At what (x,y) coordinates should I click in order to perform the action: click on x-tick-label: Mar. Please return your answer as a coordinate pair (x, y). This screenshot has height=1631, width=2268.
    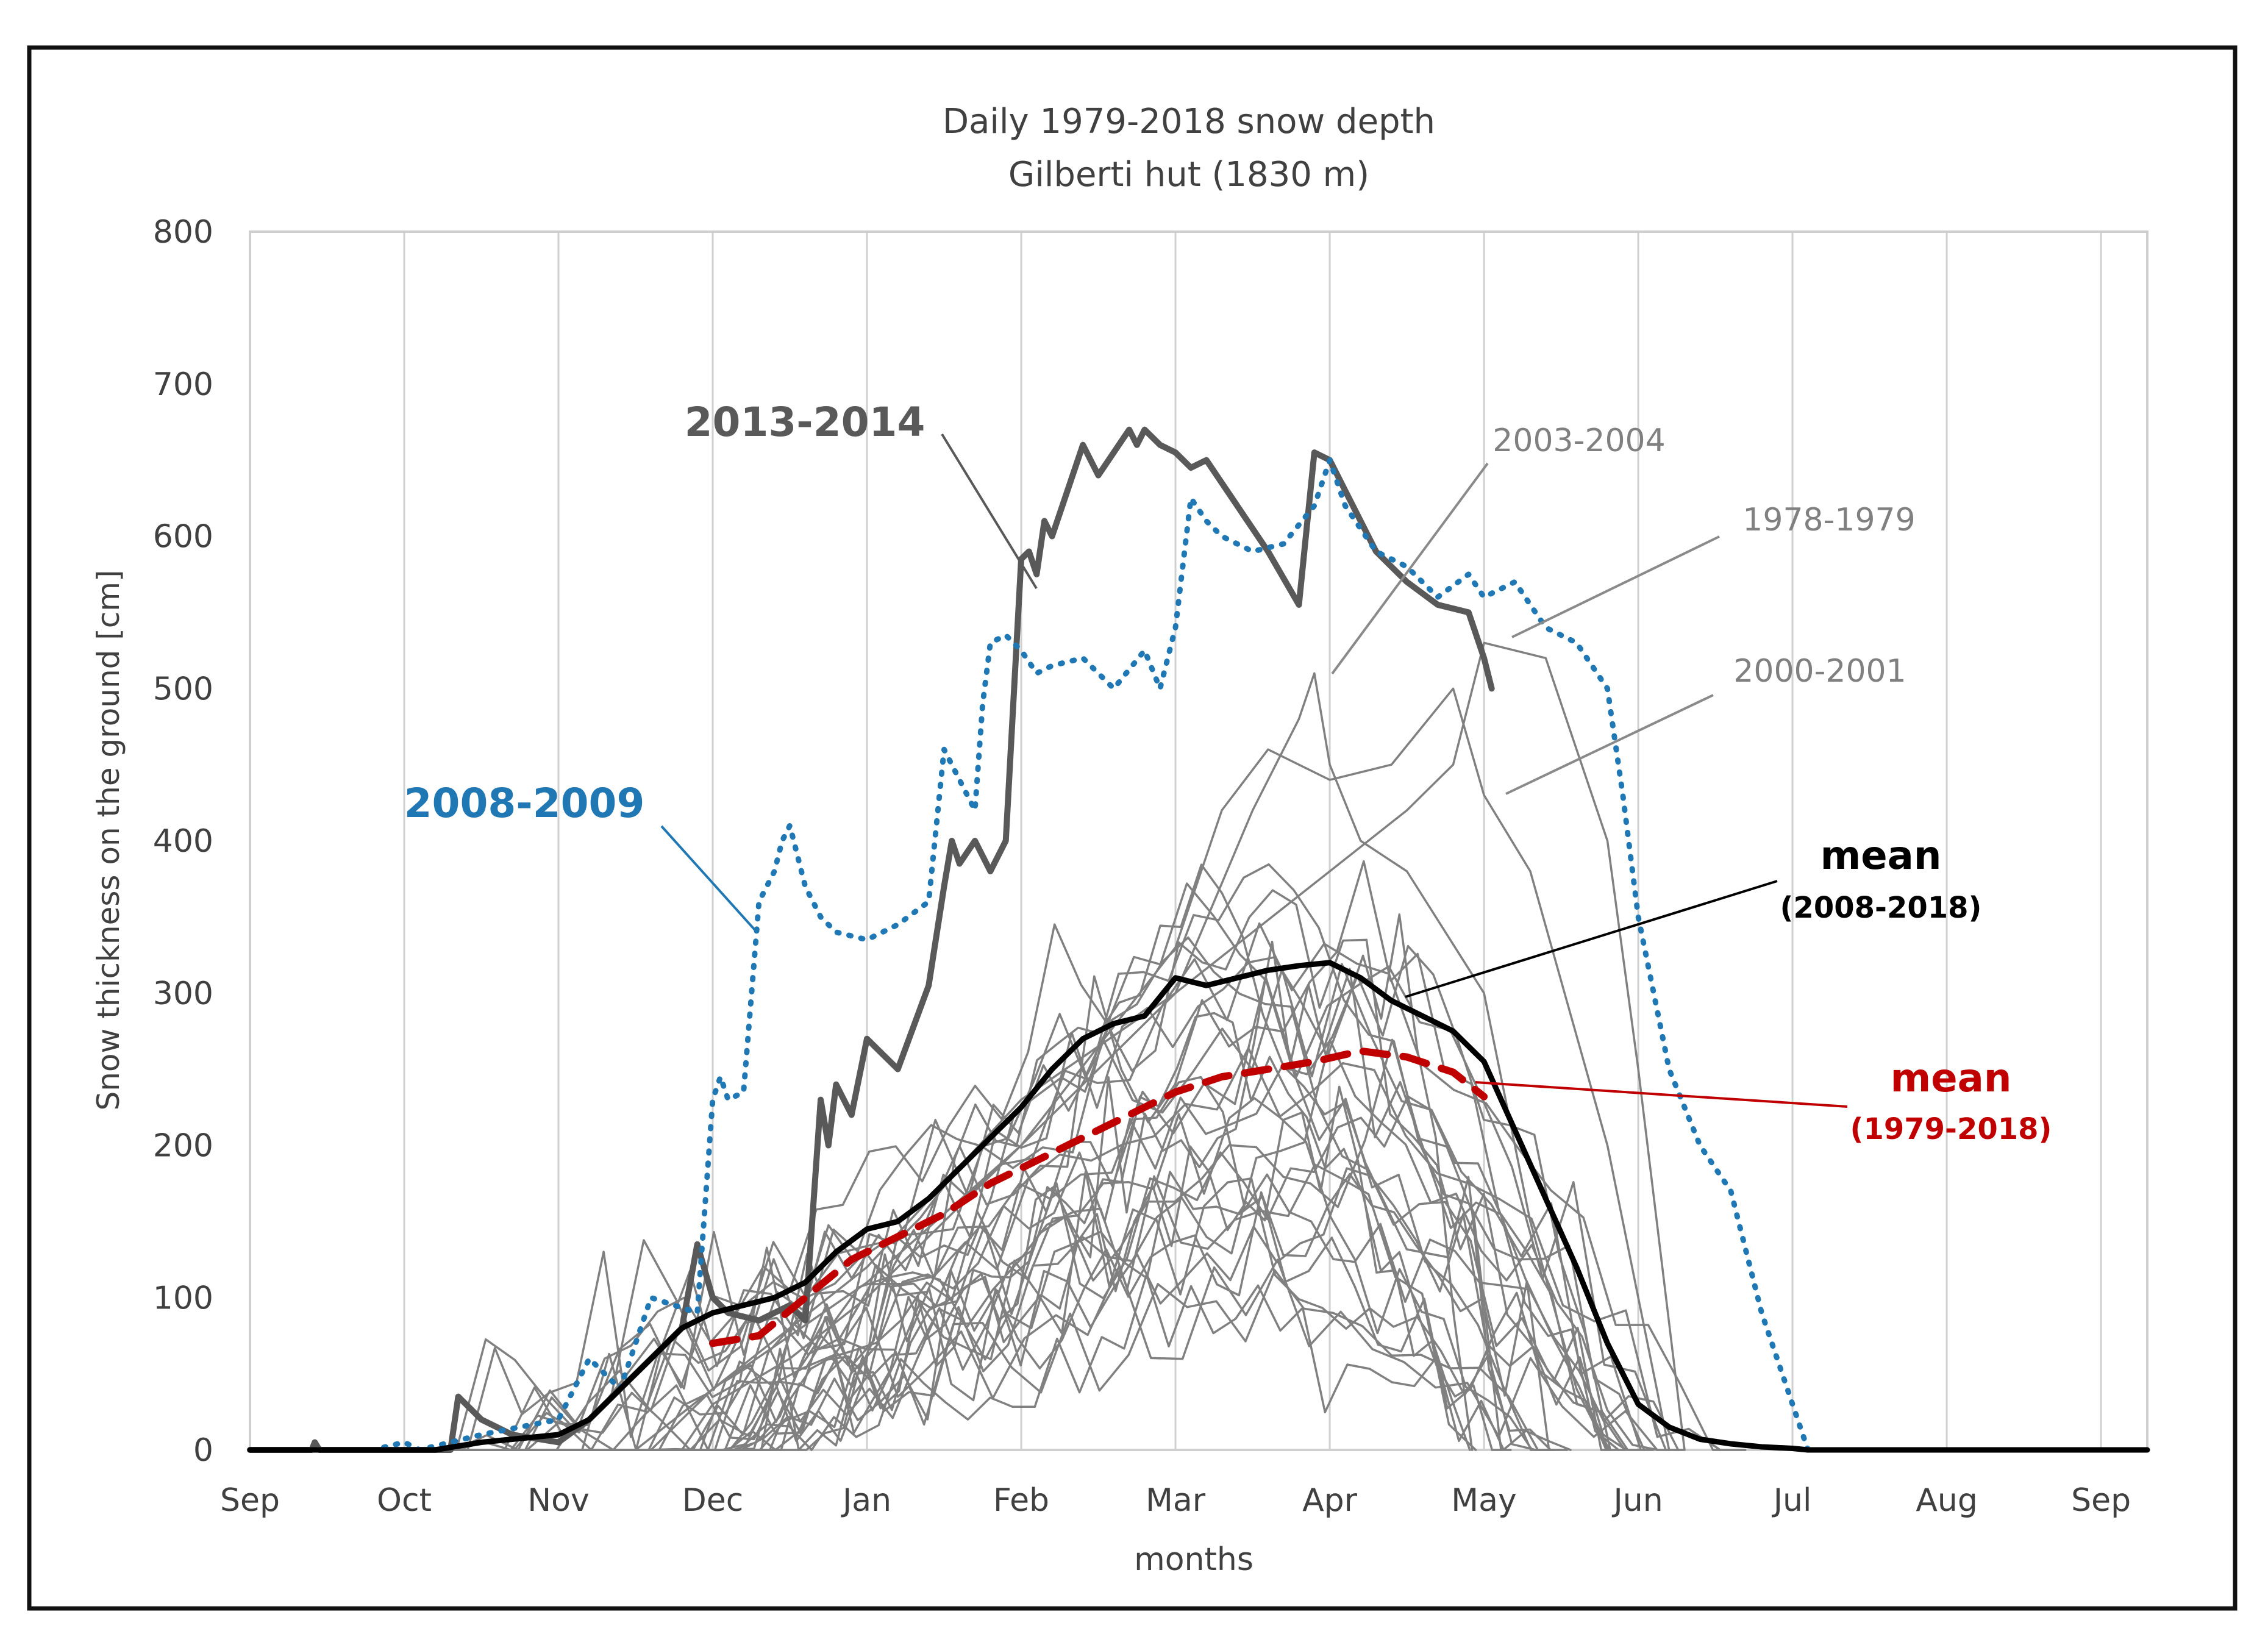
    Looking at the image, I should click on (1176, 1500).